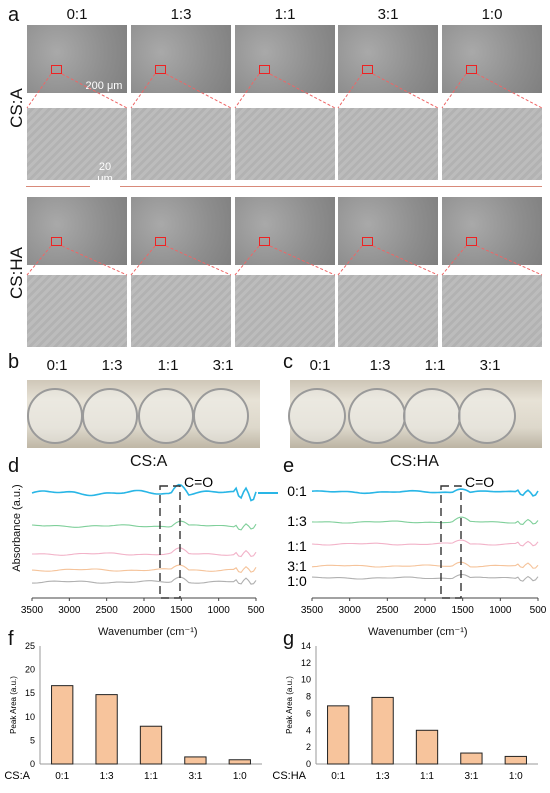 Image resolution: width=550 pixels, height=793 pixels. What do you see at coordinates (77, 14) in the screenshot?
I see `ratio-label-a-0: 0:1` at bounding box center [77, 14].